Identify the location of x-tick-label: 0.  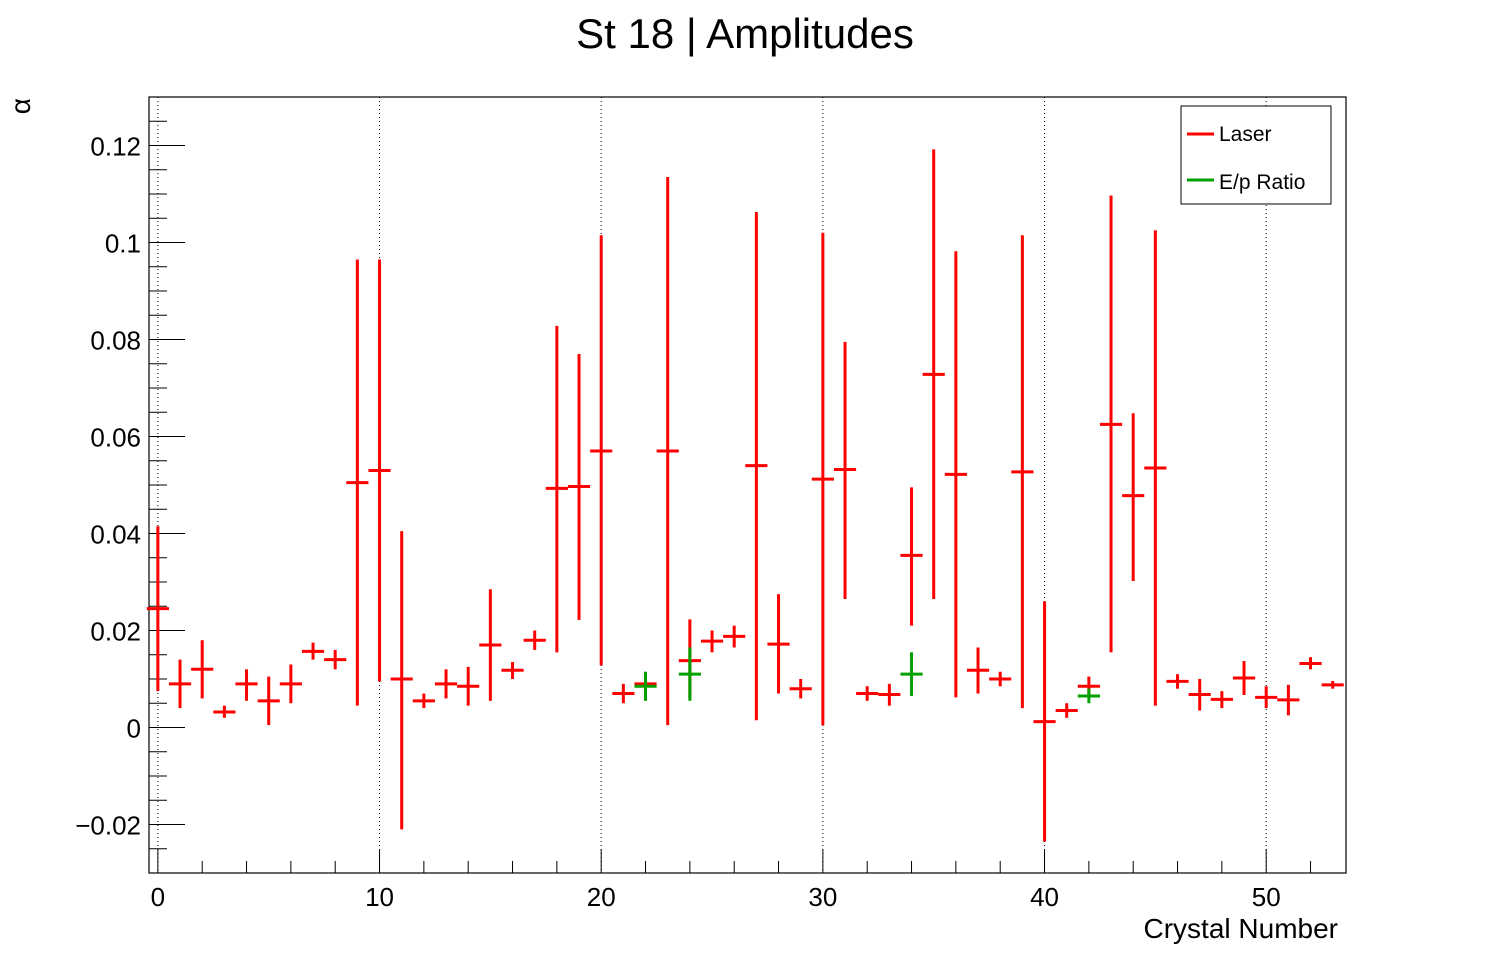
(158, 897).